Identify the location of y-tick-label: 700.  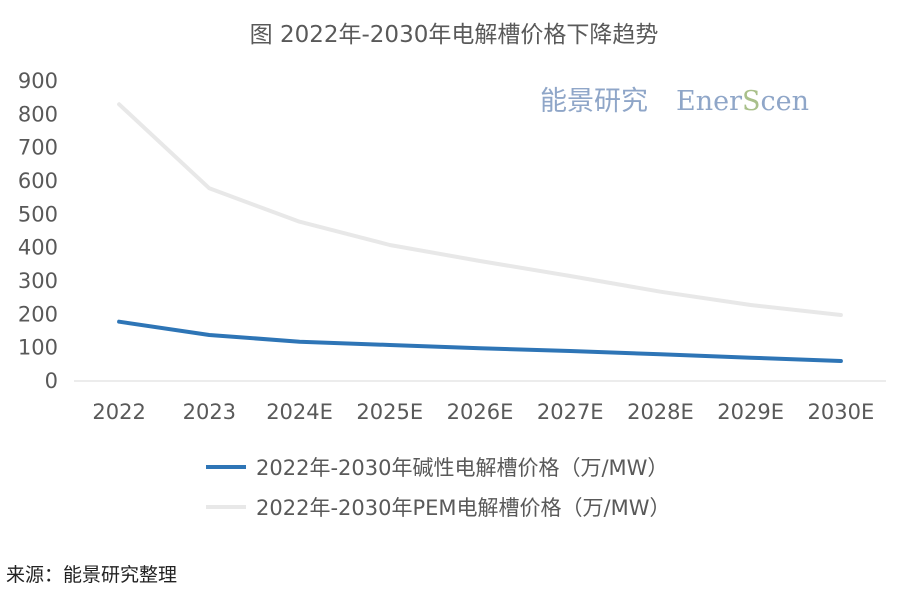
(38, 148).